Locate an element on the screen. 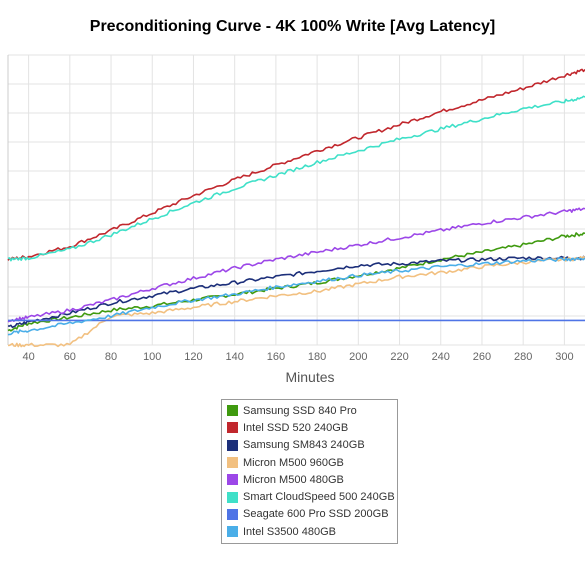 This screenshot has width=585, height=565. x-tick-label: 260 is located at coordinates (482, 357).